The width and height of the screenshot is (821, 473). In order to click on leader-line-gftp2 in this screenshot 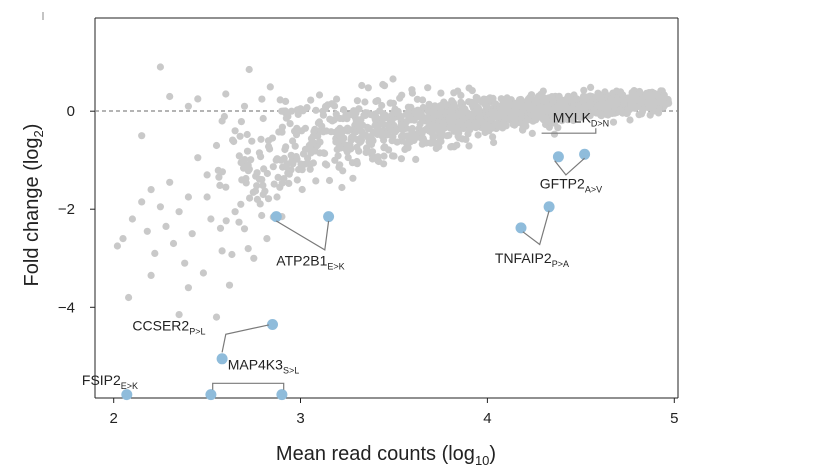, I will do `click(569, 166)`.